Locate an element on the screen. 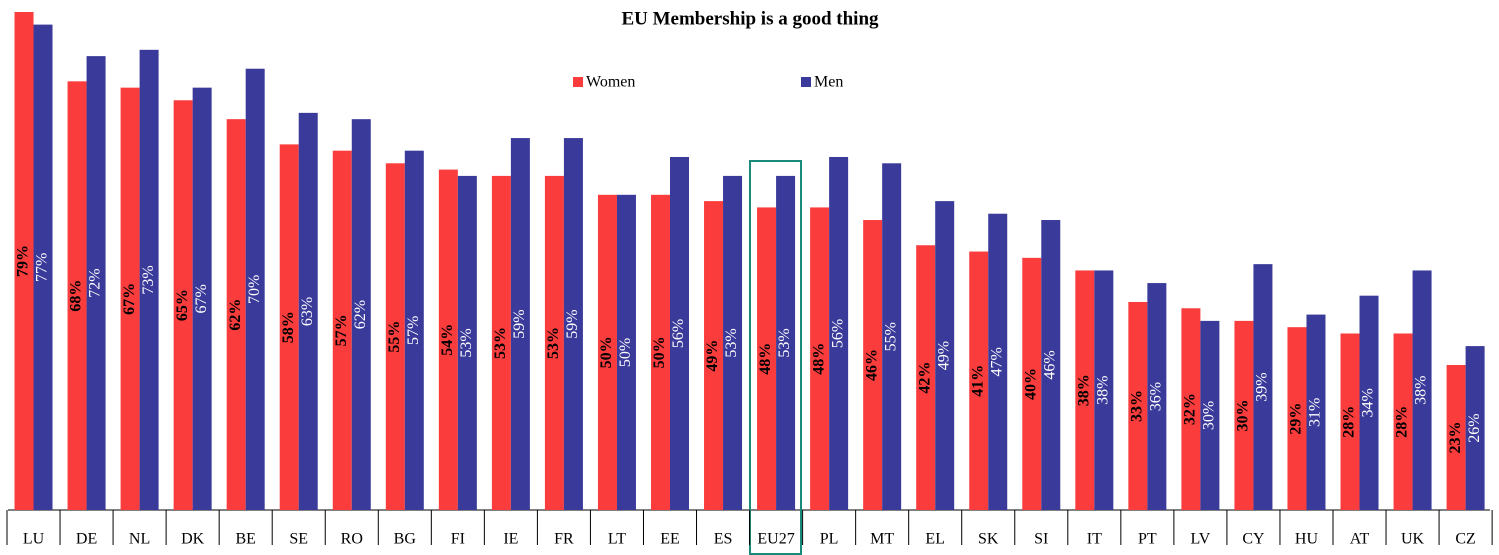 The image size is (1499, 555). value-label: 54% is located at coordinates (447, 340).